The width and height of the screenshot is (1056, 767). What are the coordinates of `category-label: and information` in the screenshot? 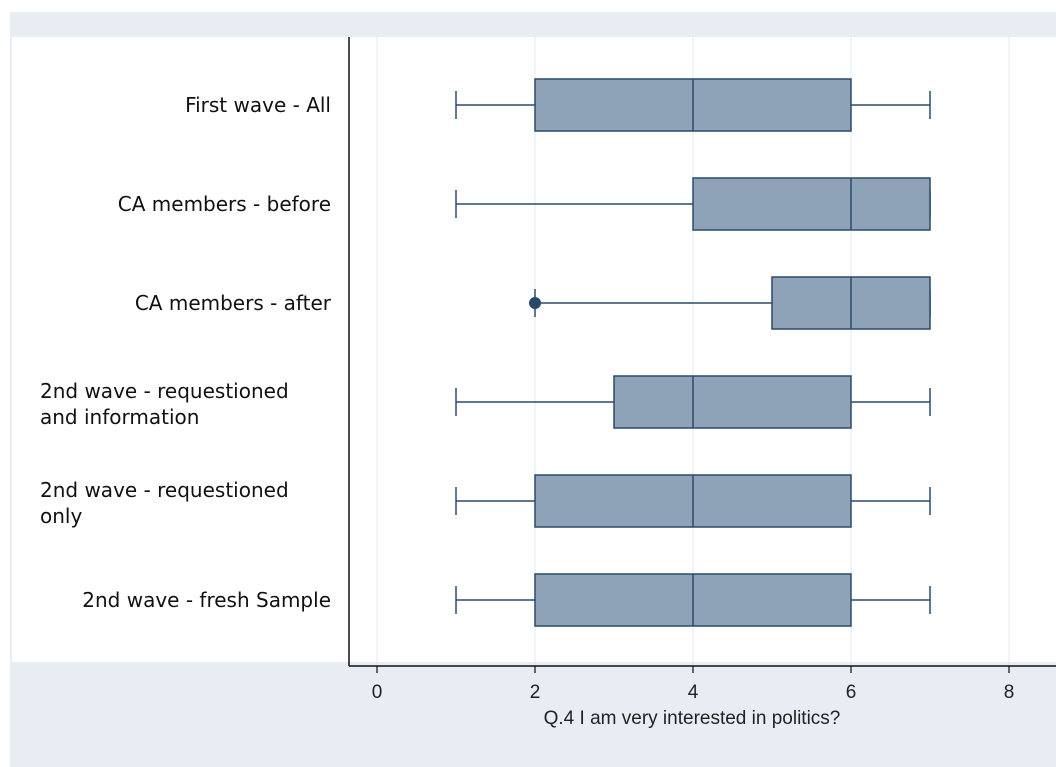 It's located at (119, 417).